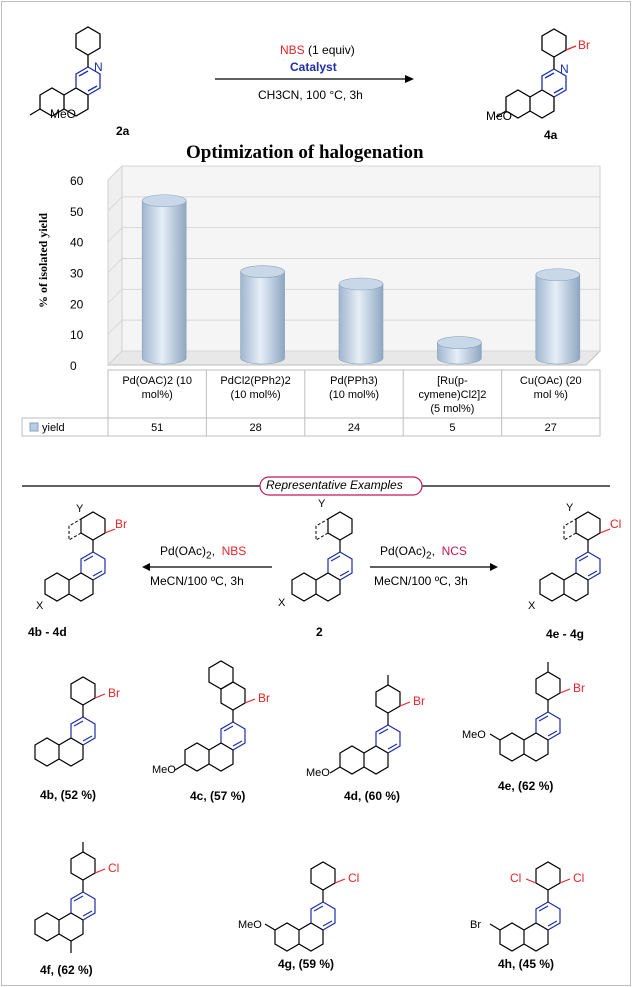 Image resolution: width=632 pixels, height=987 pixels. I want to click on cl-label-generic: Cl, so click(616, 524).